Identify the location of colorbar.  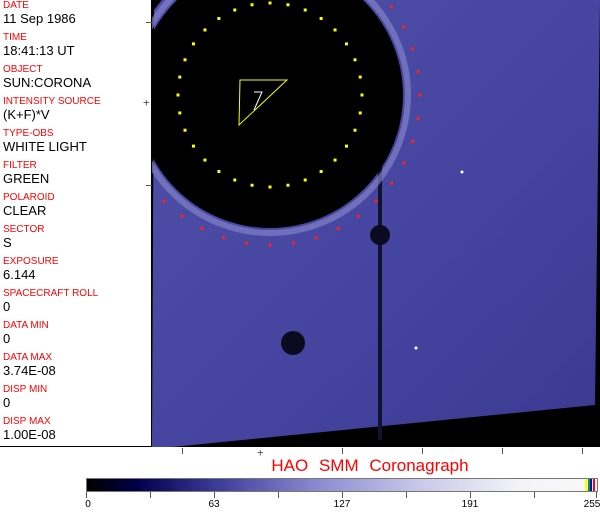
(342, 485).